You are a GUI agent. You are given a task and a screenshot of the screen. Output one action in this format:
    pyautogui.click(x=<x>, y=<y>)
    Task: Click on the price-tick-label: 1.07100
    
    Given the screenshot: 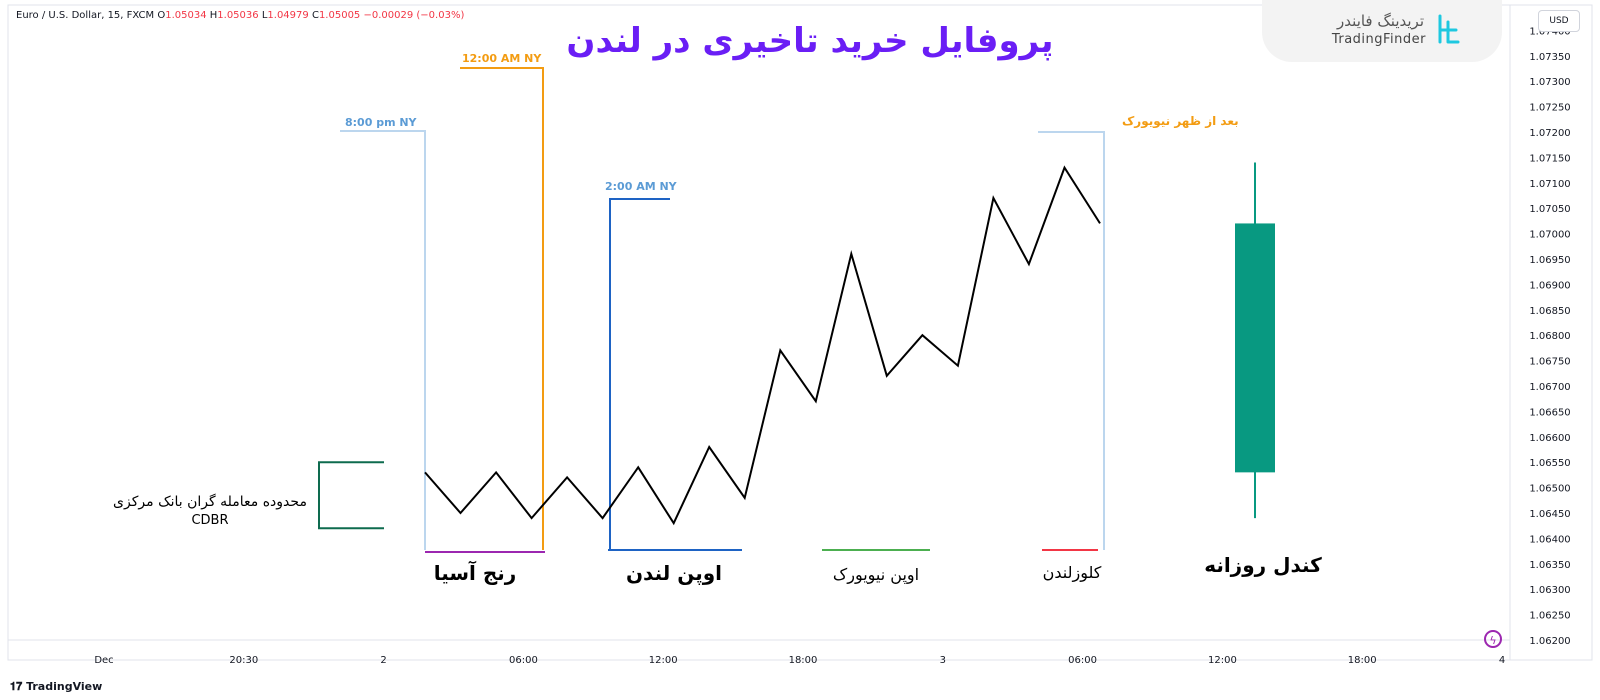 What is the action you would take?
    pyautogui.click(x=1549, y=184)
    